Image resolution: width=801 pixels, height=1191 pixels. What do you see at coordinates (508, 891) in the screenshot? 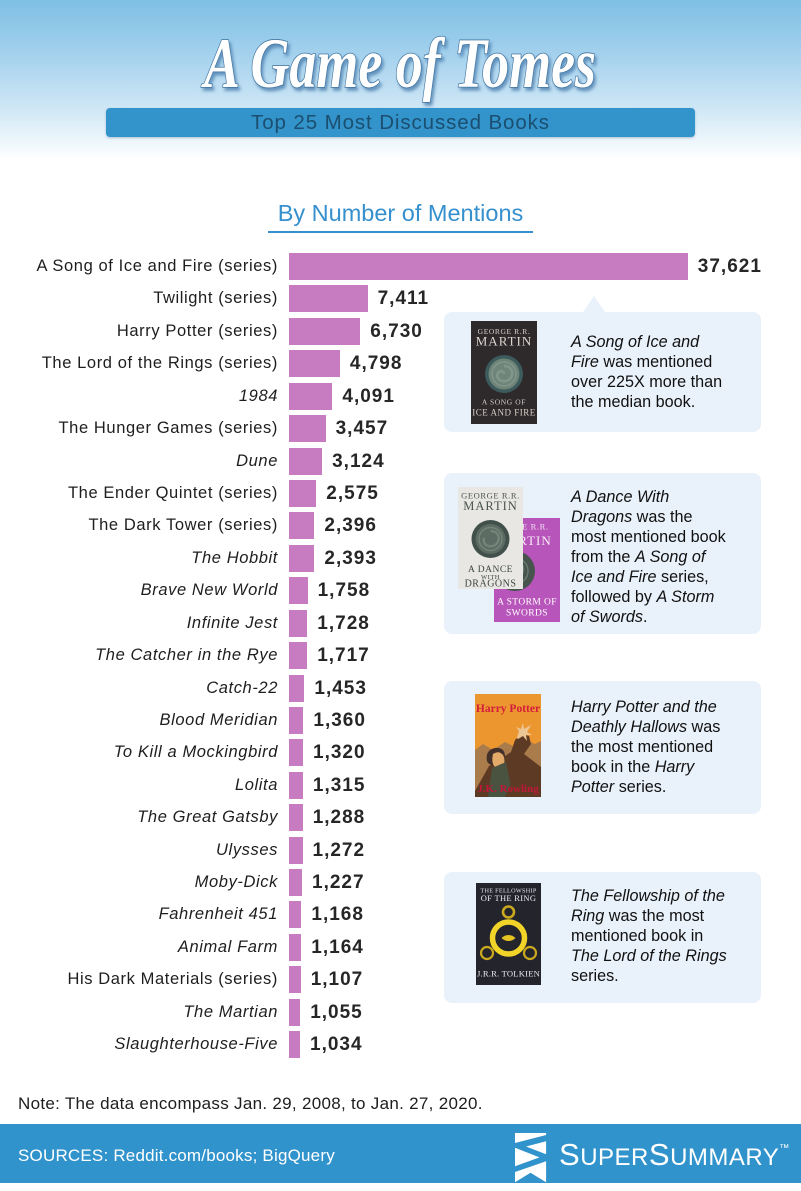
I see `svg-text: THE FELLOWSHIP` at bounding box center [508, 891].